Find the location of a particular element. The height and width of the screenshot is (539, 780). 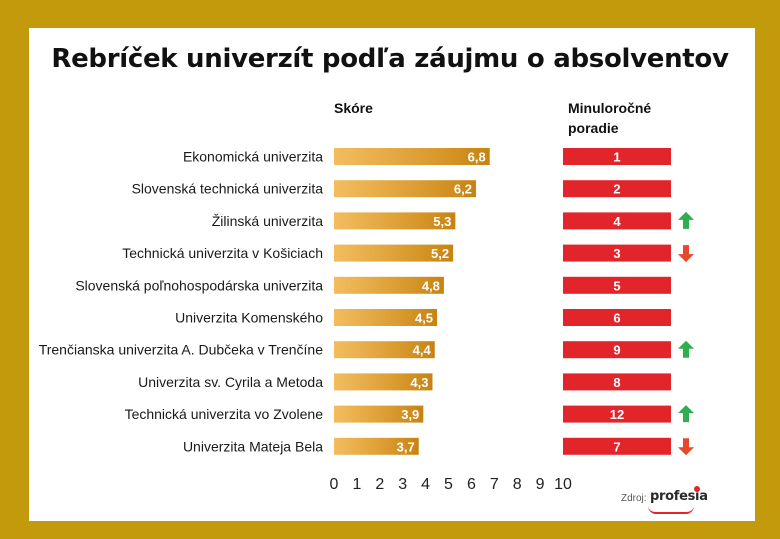

previous-rank-header-line2: poradie is located at coordinates (593, 128).